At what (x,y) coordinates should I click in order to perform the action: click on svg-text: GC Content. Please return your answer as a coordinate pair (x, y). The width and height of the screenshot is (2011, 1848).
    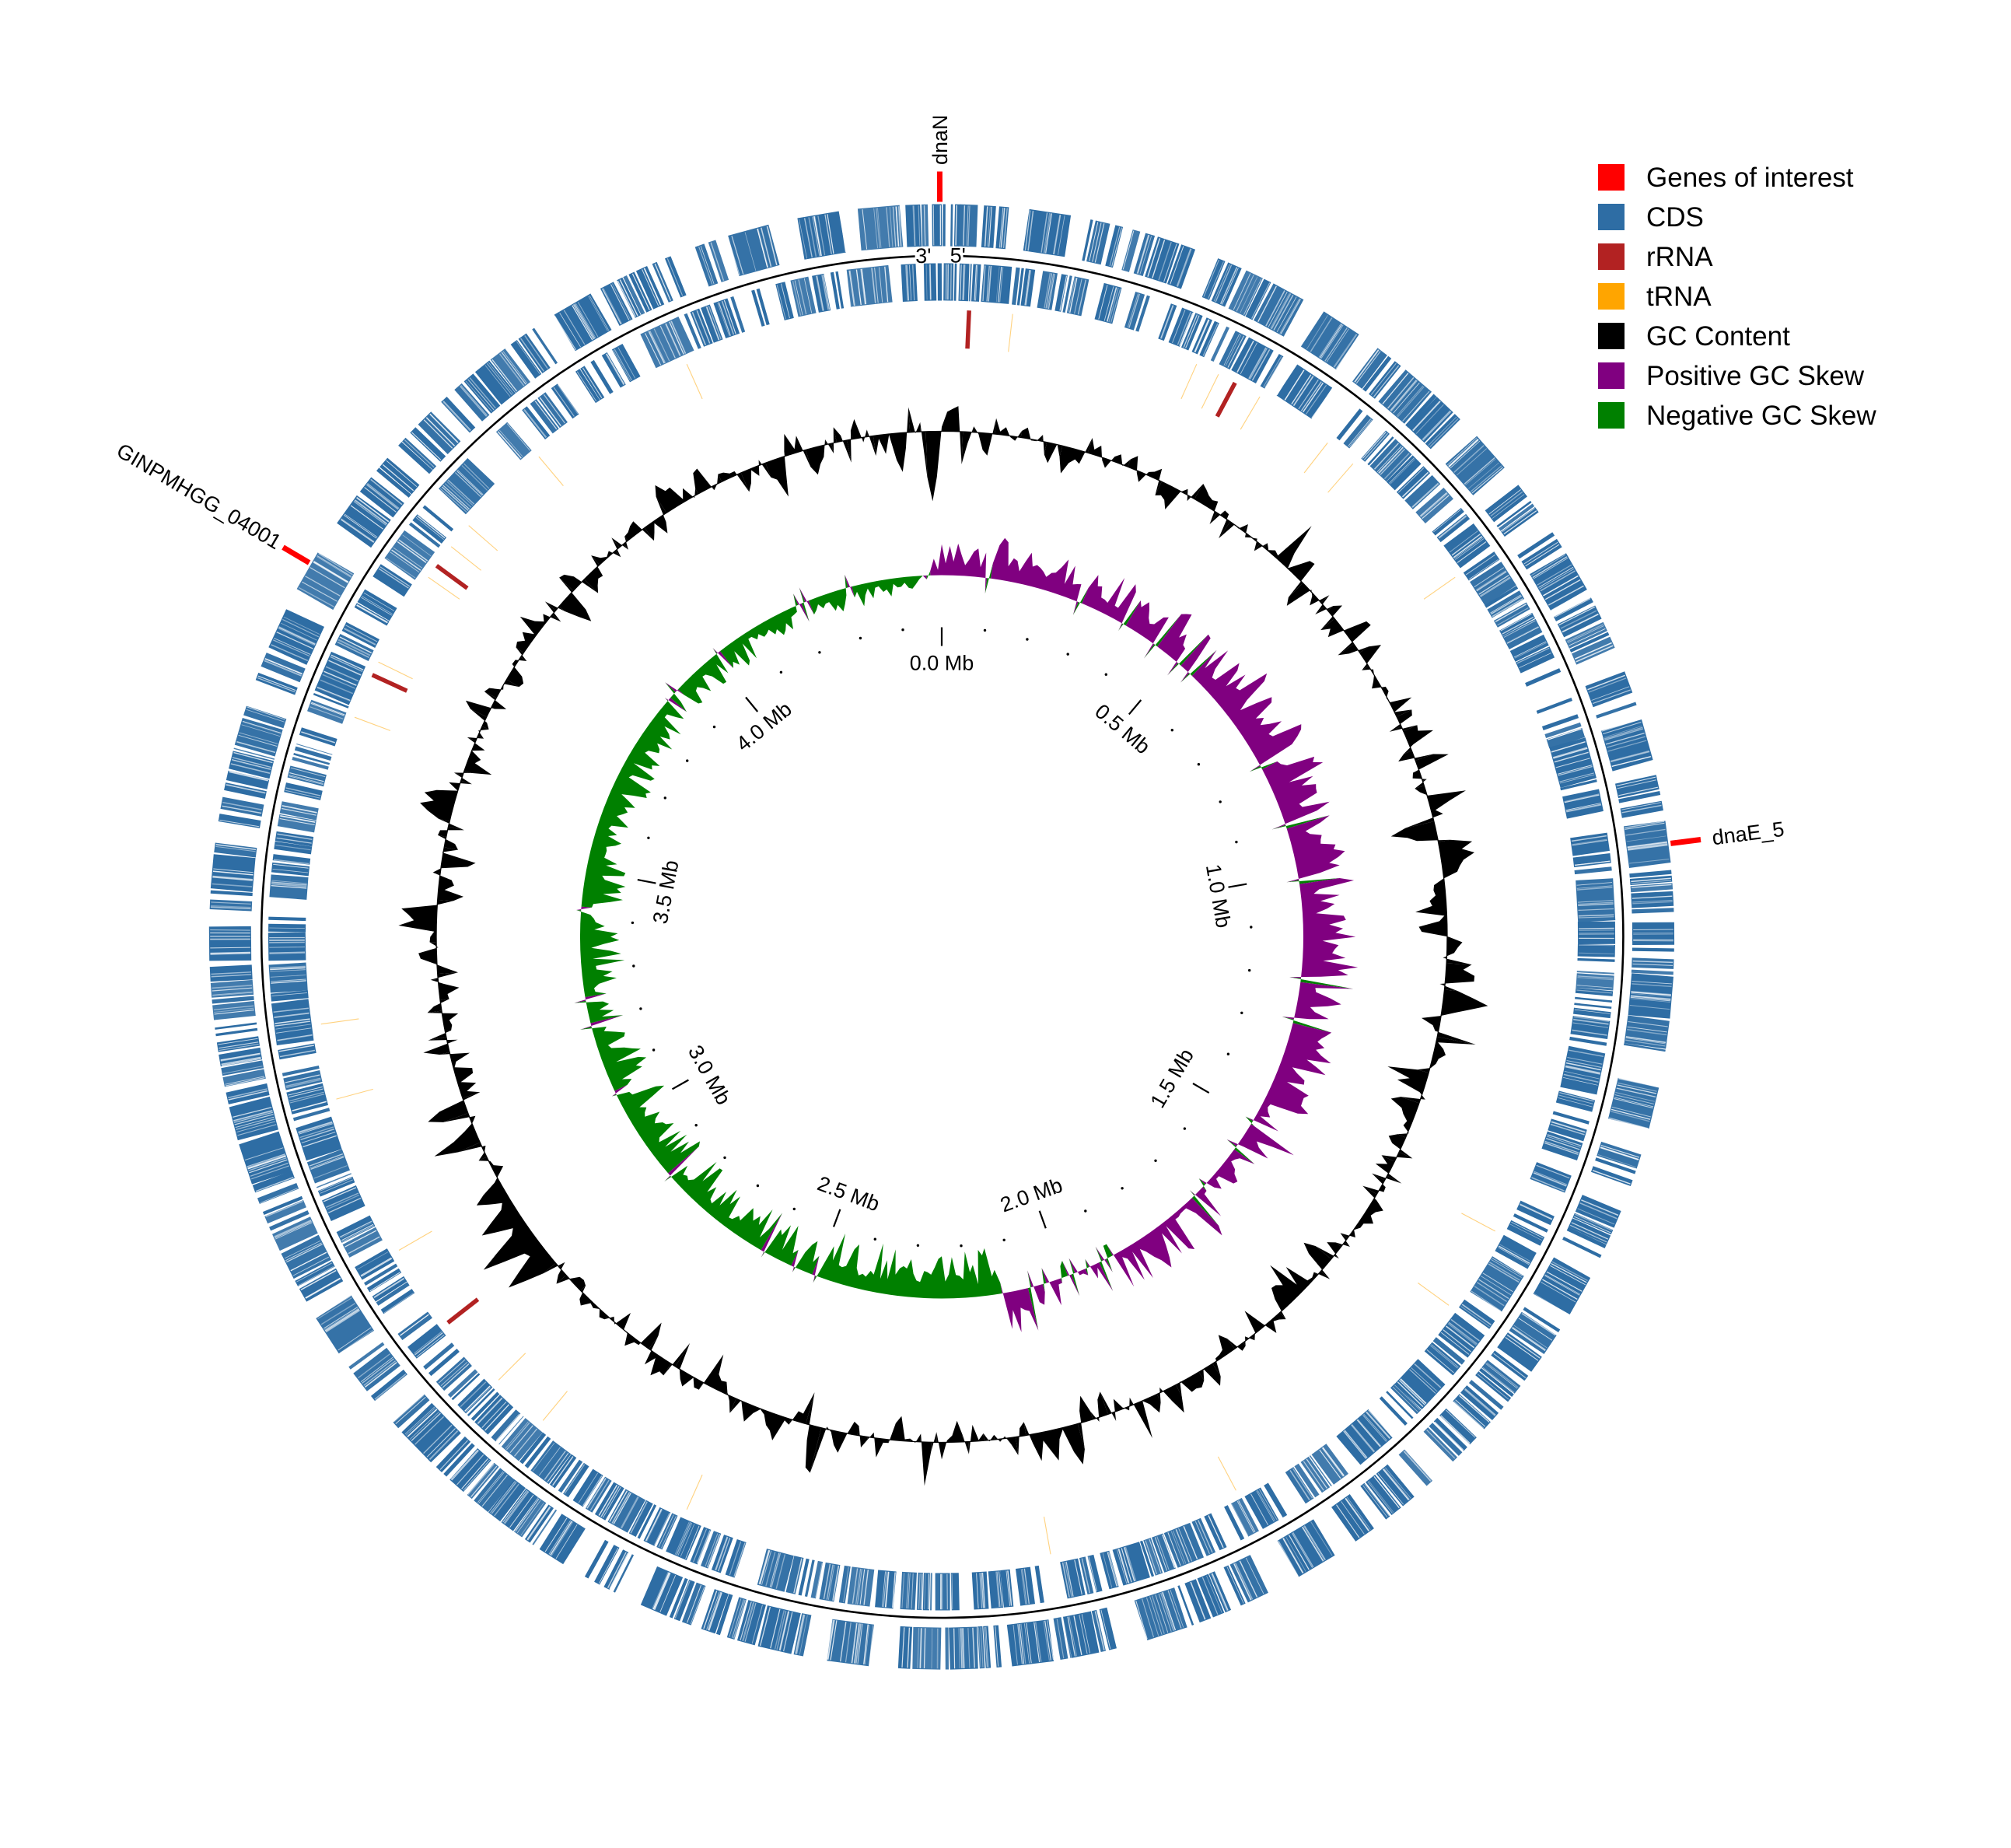
    Looking at the image, I should click on (1718, 336).